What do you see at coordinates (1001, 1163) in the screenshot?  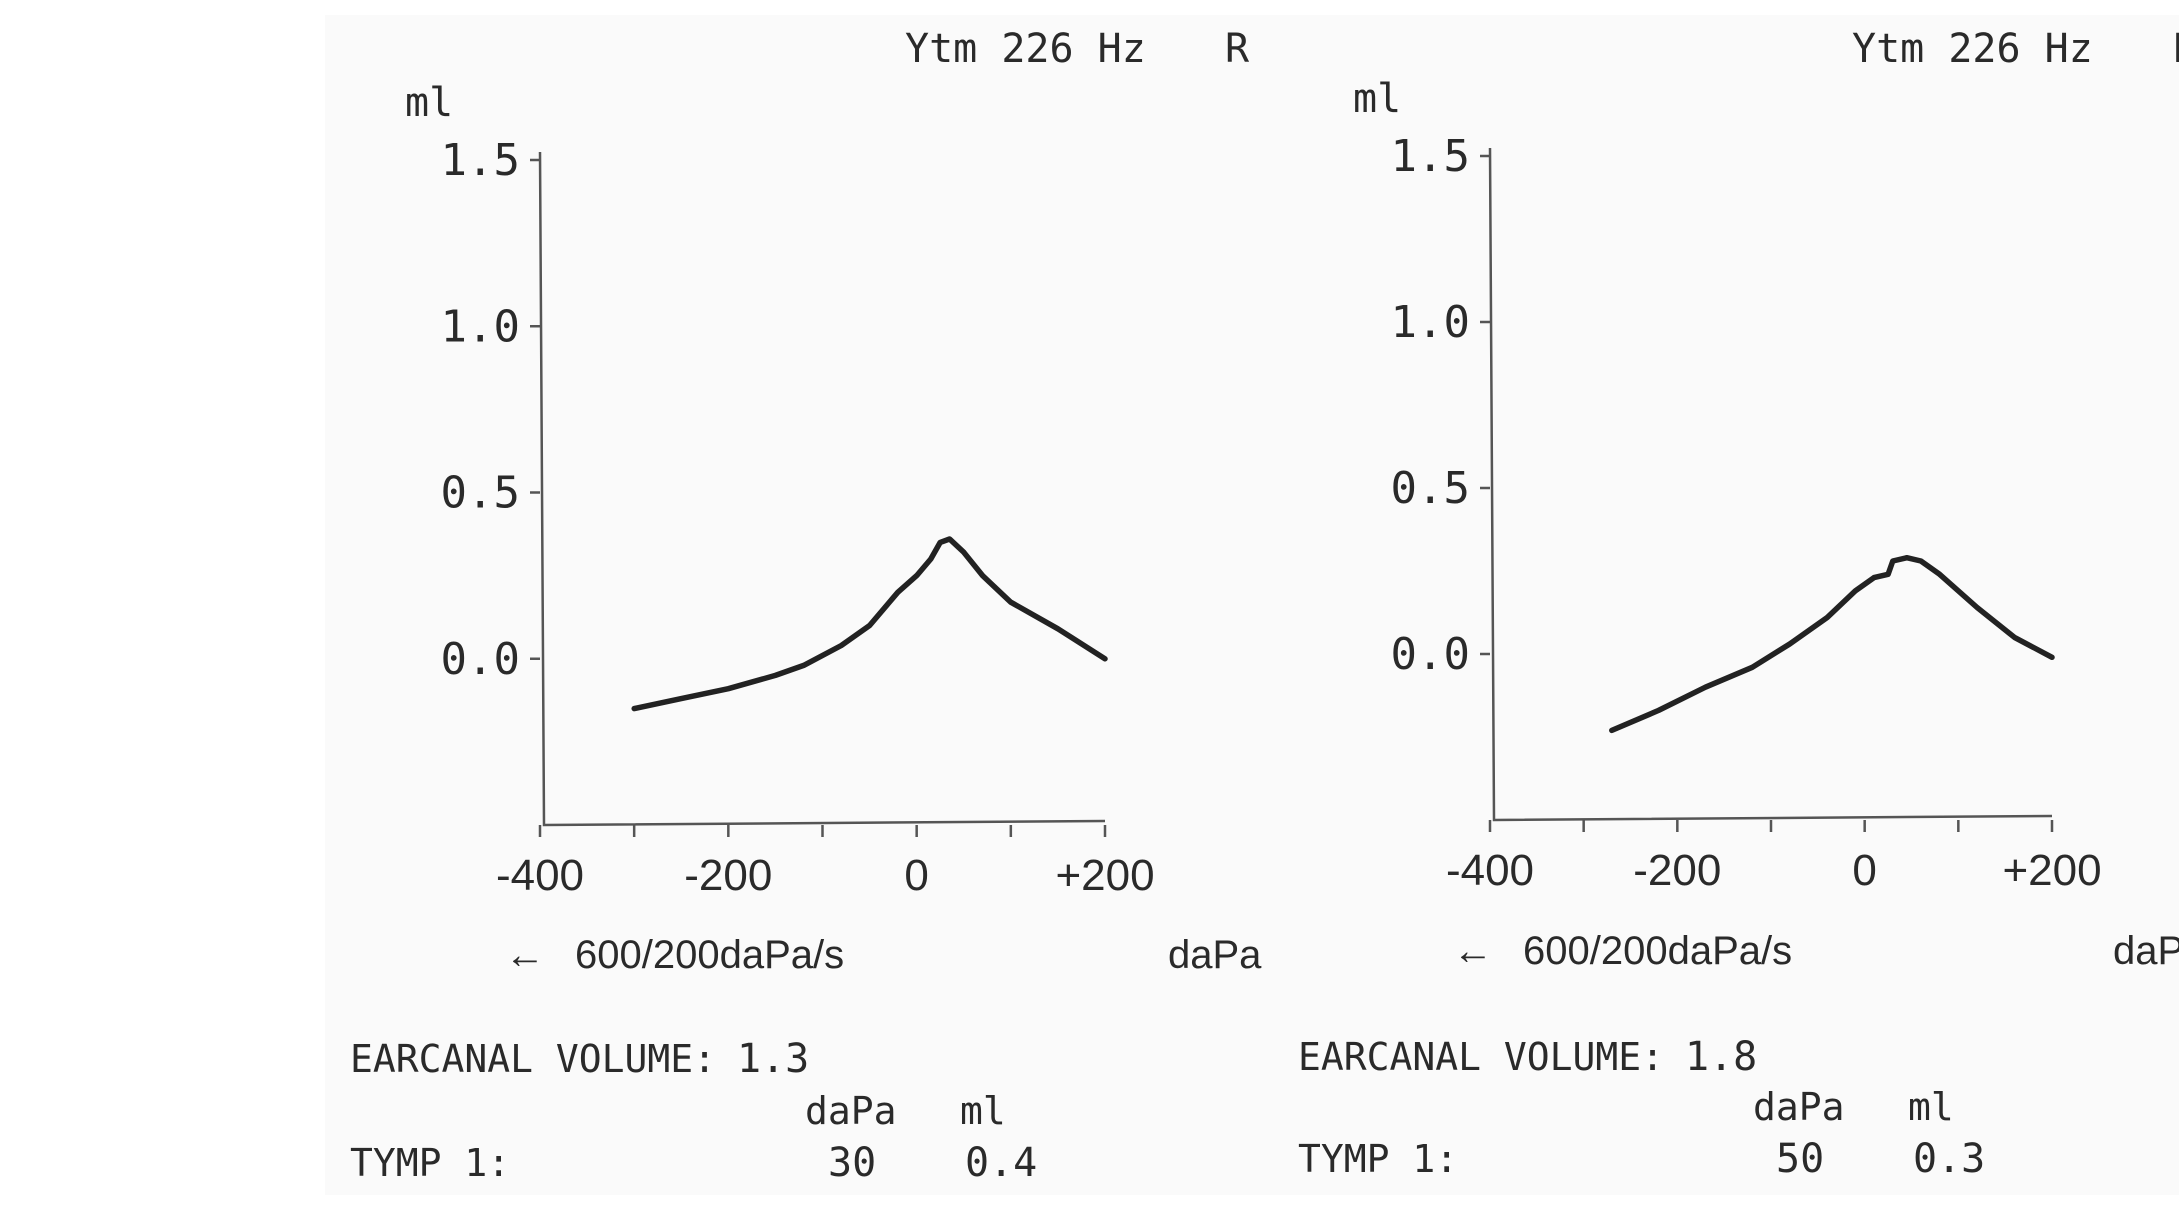 I see `tymp-compliance-value: 0.4` at bounding box center [1001, 1163].